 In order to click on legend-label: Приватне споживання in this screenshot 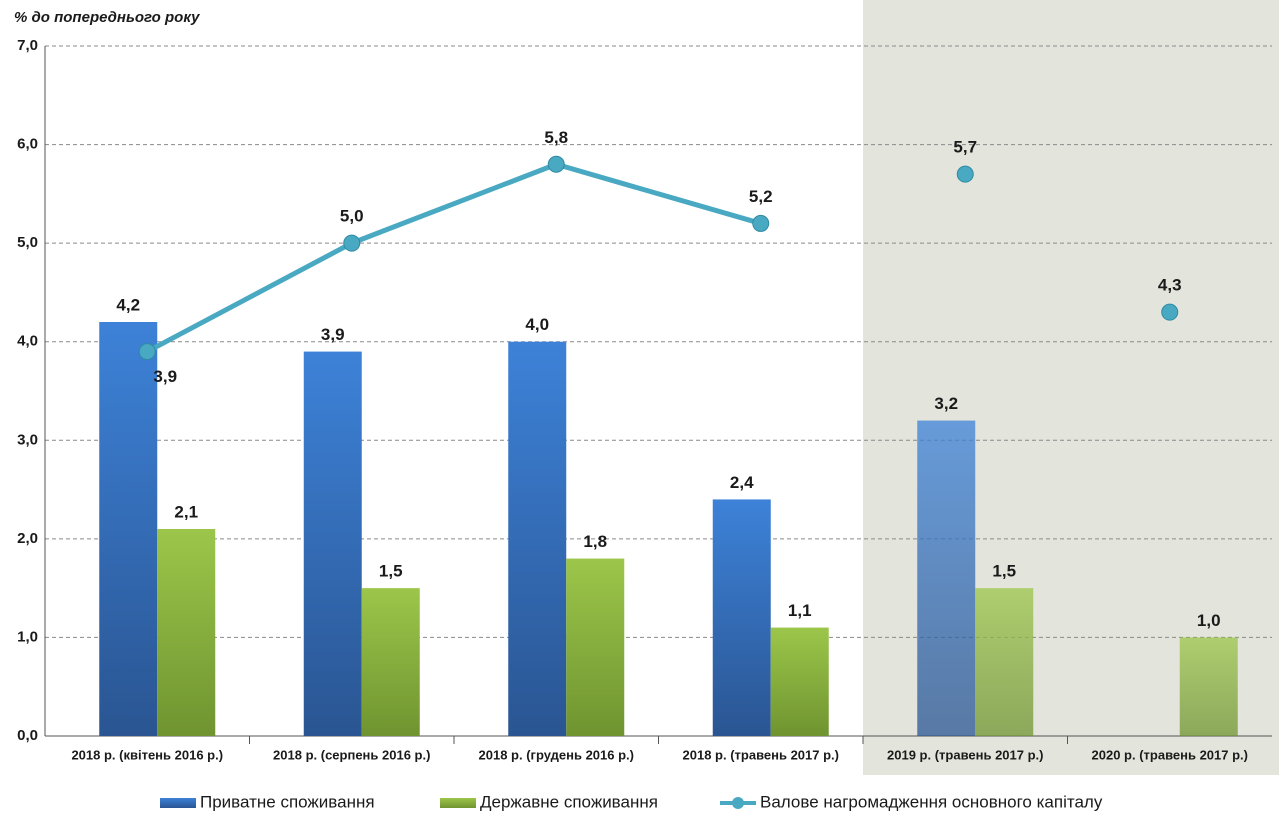, I will do `click(287, 801)`.